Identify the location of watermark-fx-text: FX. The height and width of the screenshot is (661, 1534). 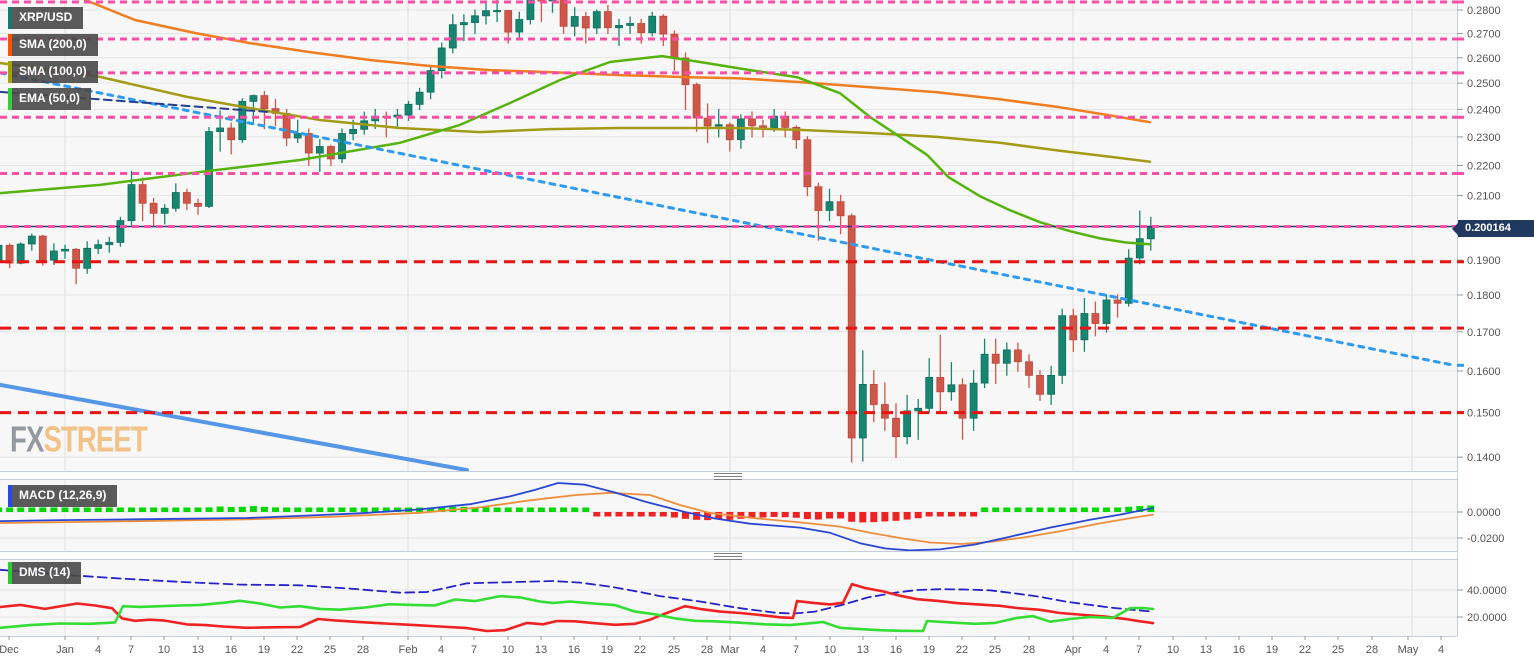
(27, 439).